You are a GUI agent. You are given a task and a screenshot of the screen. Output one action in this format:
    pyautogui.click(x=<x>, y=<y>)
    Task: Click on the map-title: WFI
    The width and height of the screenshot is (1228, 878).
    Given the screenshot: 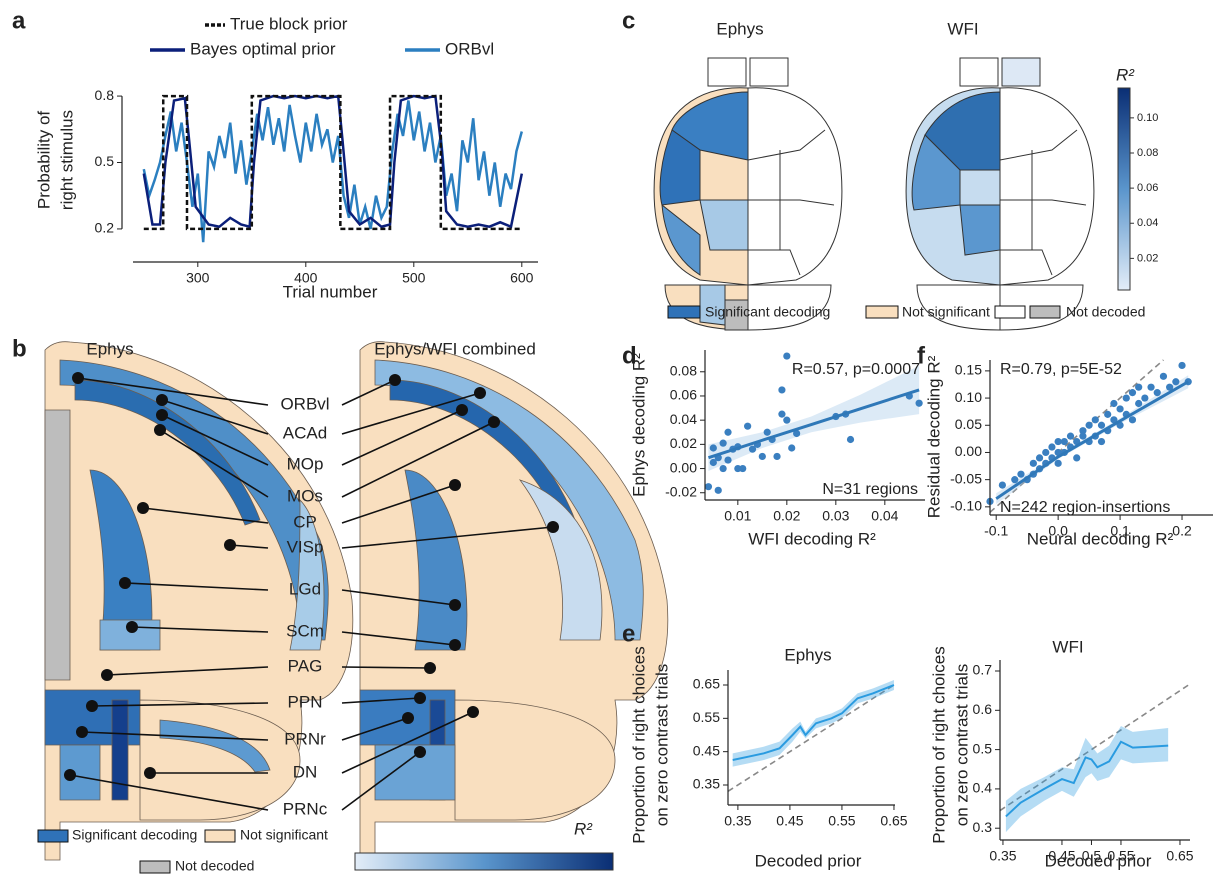 What is the action you would take?
    pyautogui.click(x=962, y=28)
    